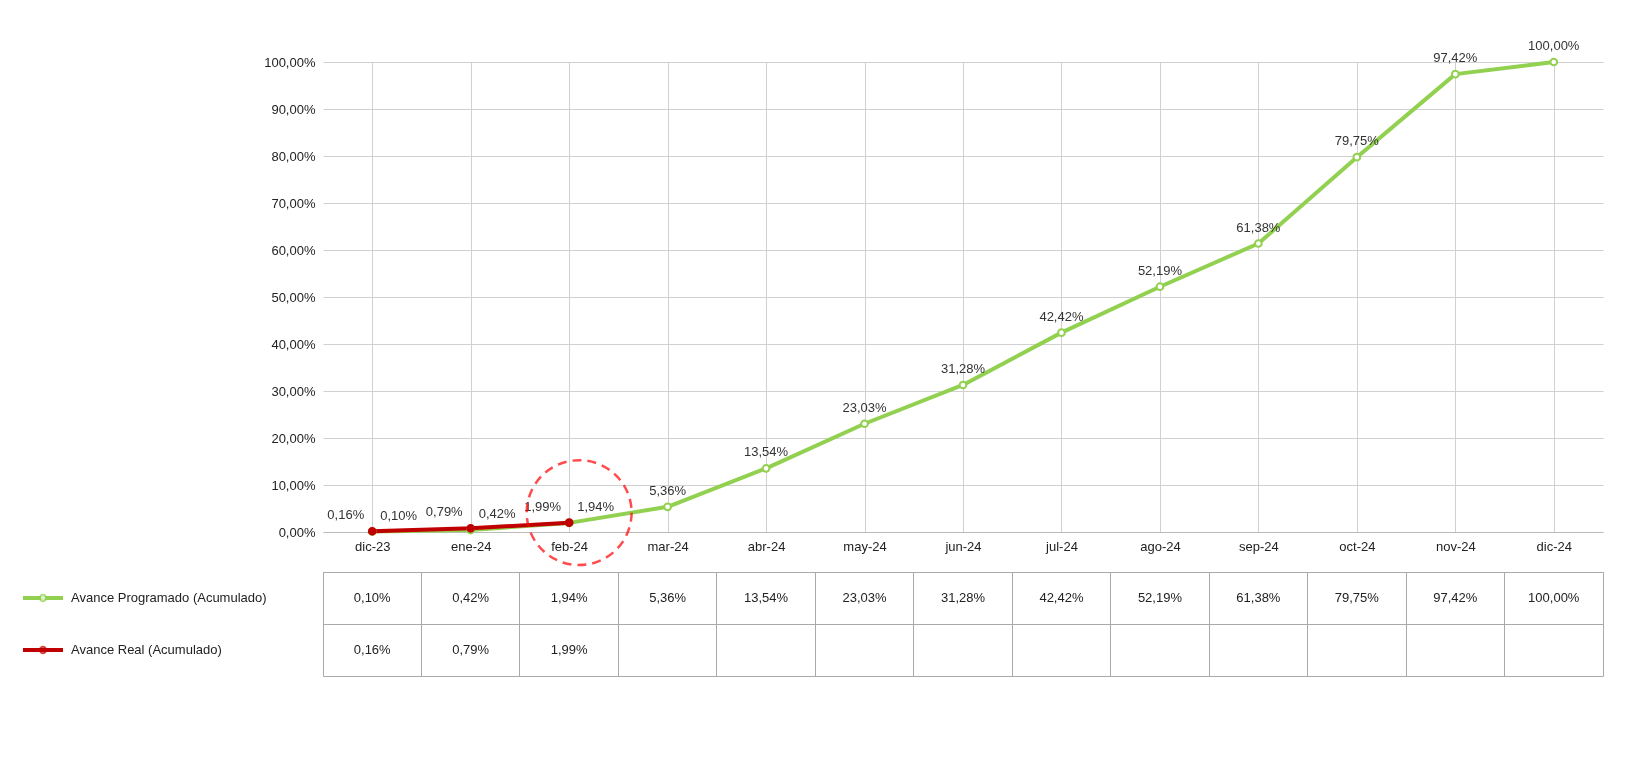  What do you see at coordinates (865, 597) in the screenshot?
I see `data-label: 23,03%` at bounding box center [865, 597].